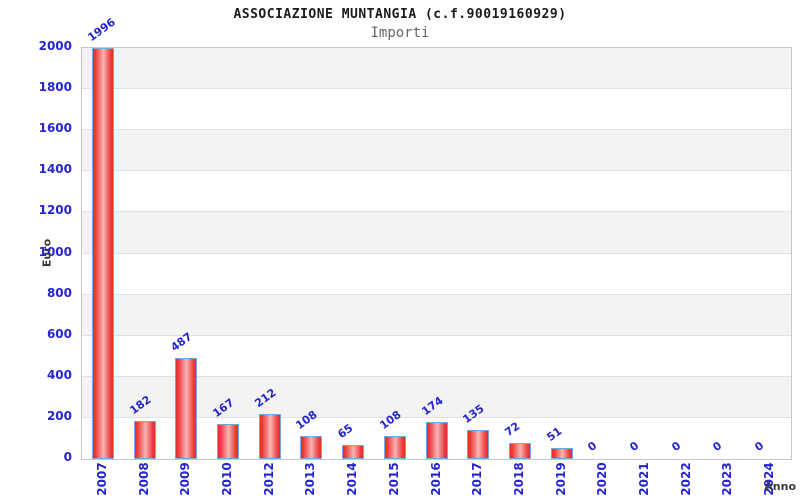 Image resolution: width=800 pixels, height=500 pixels. What do you see at coordinates (55, 210) in the screenshot?
I see `y-tick-label: 1200` at bounding box center [55, 210].